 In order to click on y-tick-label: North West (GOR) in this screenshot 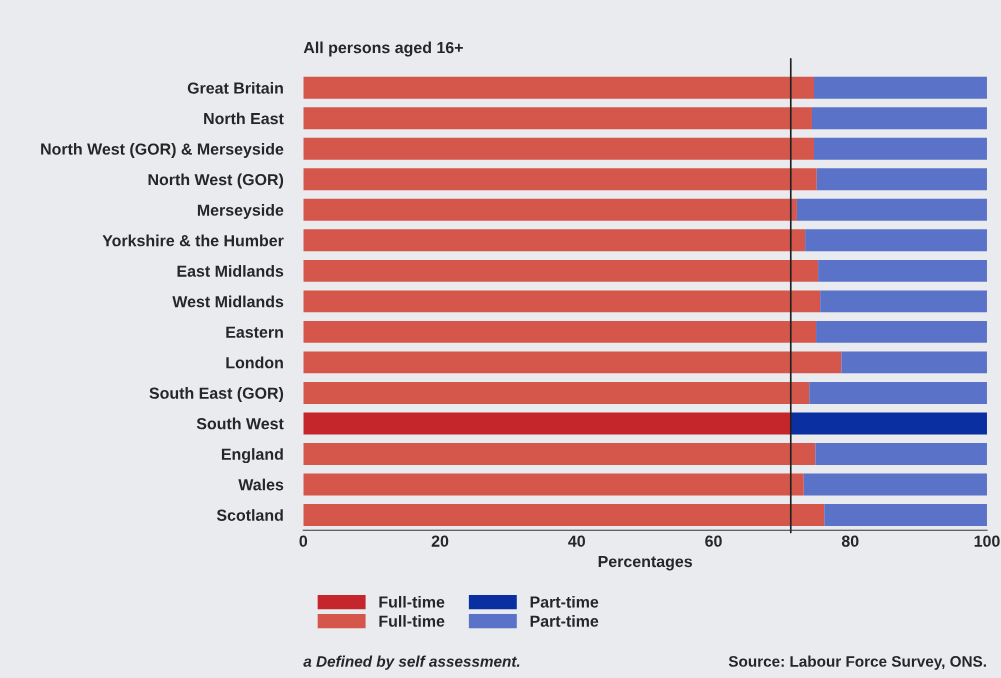, I will do `click(216, 181)`.